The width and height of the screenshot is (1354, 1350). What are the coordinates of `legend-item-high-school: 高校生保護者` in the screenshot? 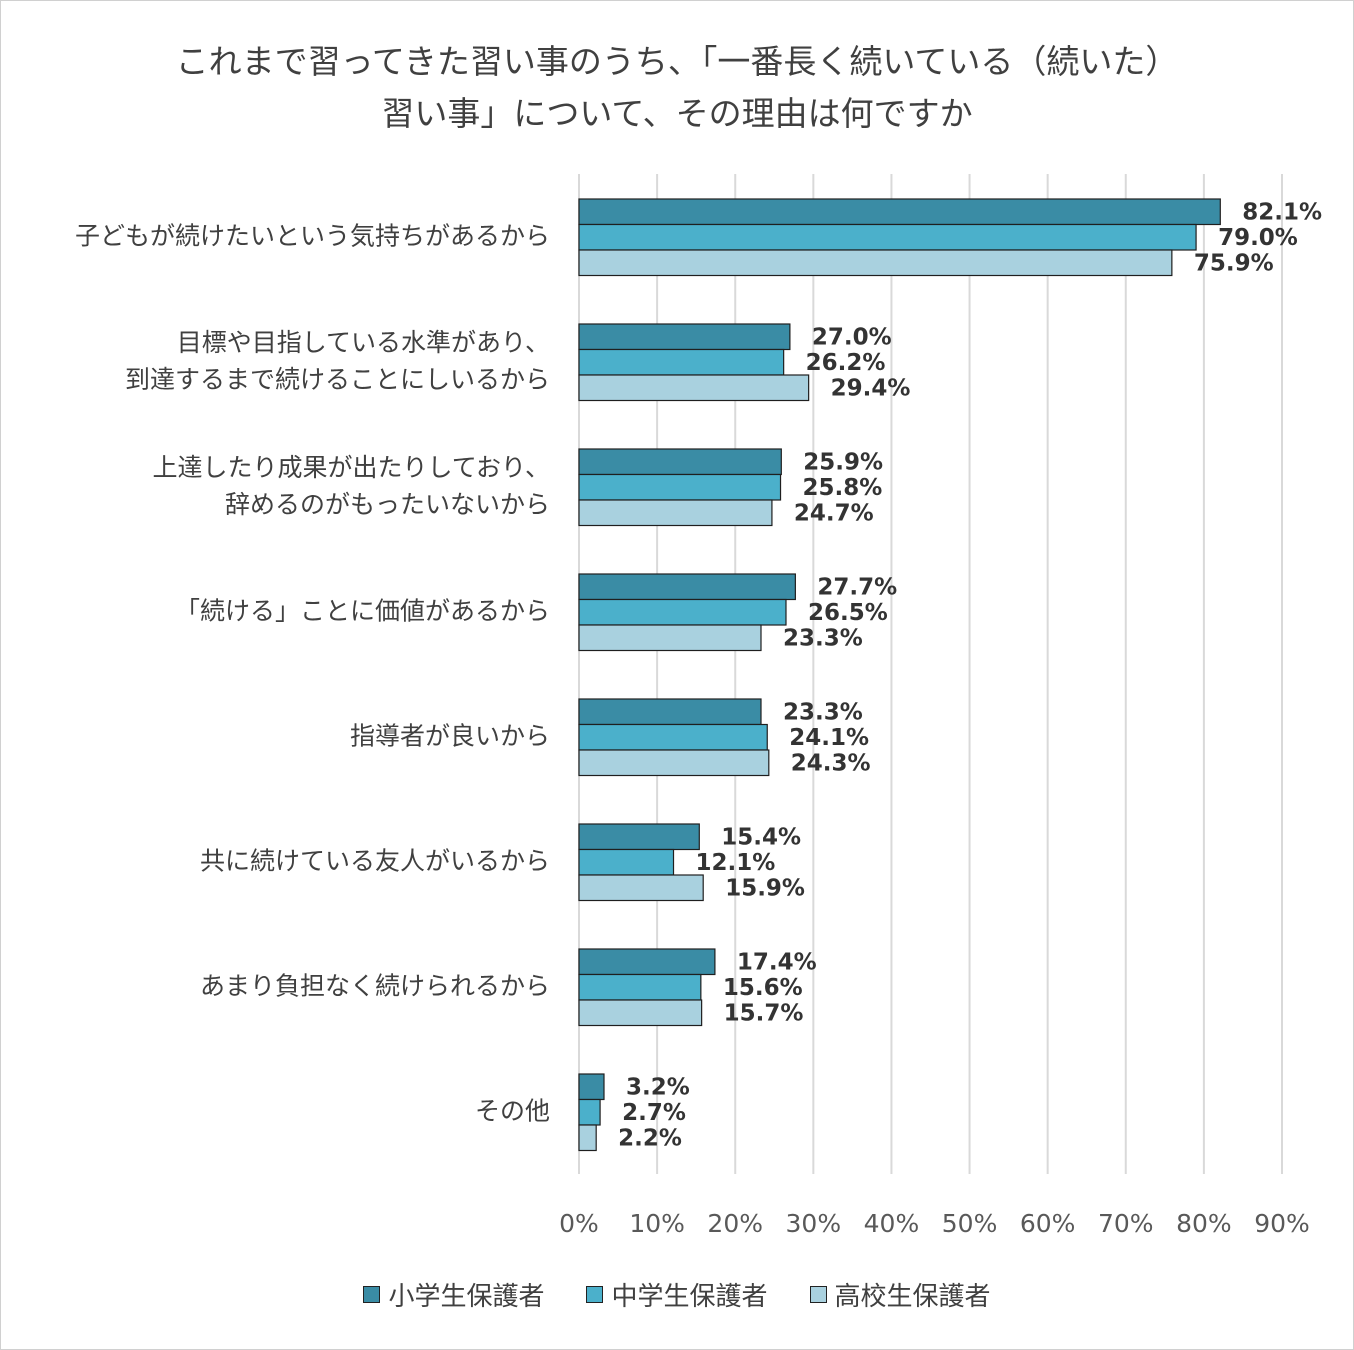 It's located at (900, 1294).